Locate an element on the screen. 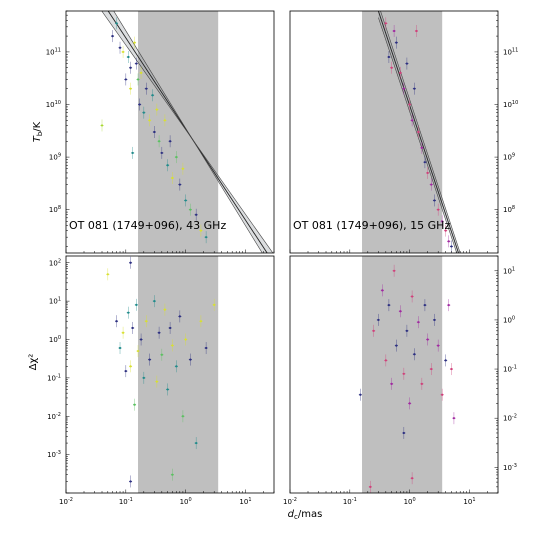  panel-label: OT 081 (1749+096), 43 GHz is located at coordinates (147, 225).